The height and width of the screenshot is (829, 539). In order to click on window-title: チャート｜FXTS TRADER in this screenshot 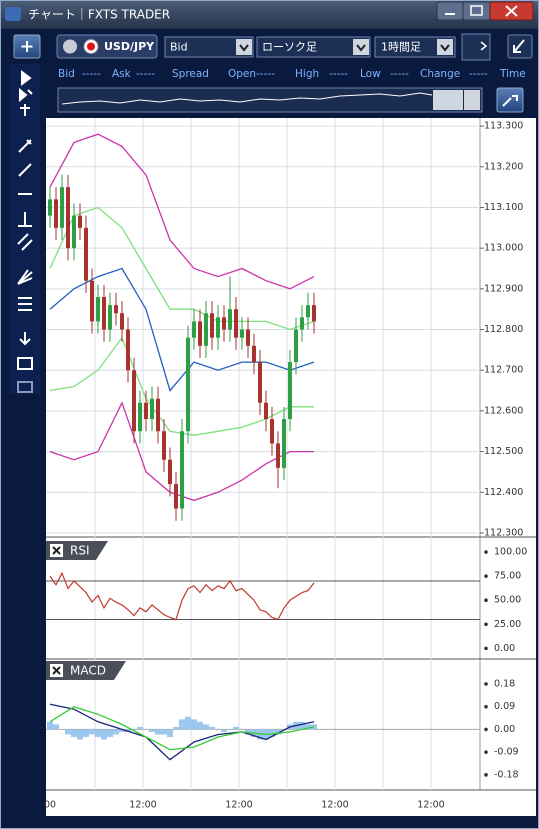, I will do `click(99, 15)`.